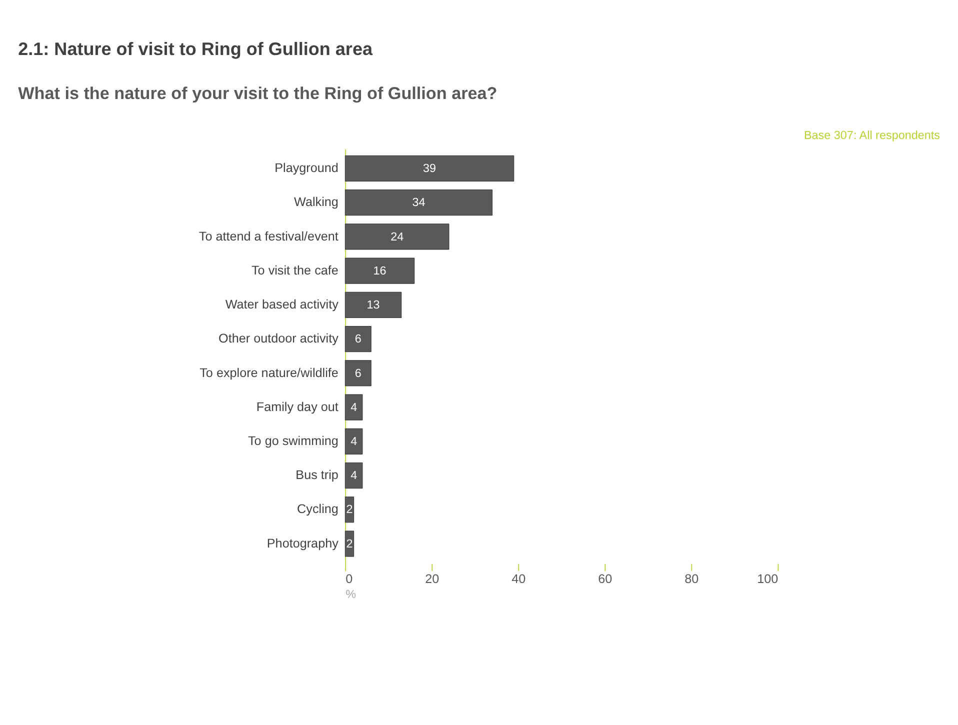 The height and width of the screenshot is (725, 958). I want to click on y-tick-label: To go swimming, so click(293, 441).